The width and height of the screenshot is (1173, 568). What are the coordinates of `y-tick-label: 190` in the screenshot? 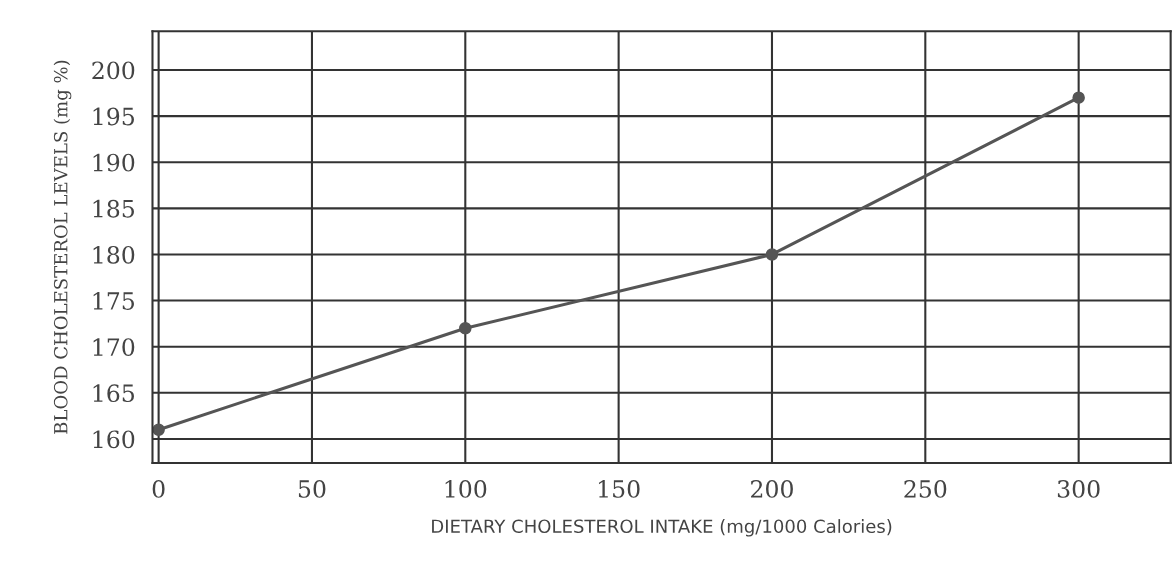 It's located at (114, 162).